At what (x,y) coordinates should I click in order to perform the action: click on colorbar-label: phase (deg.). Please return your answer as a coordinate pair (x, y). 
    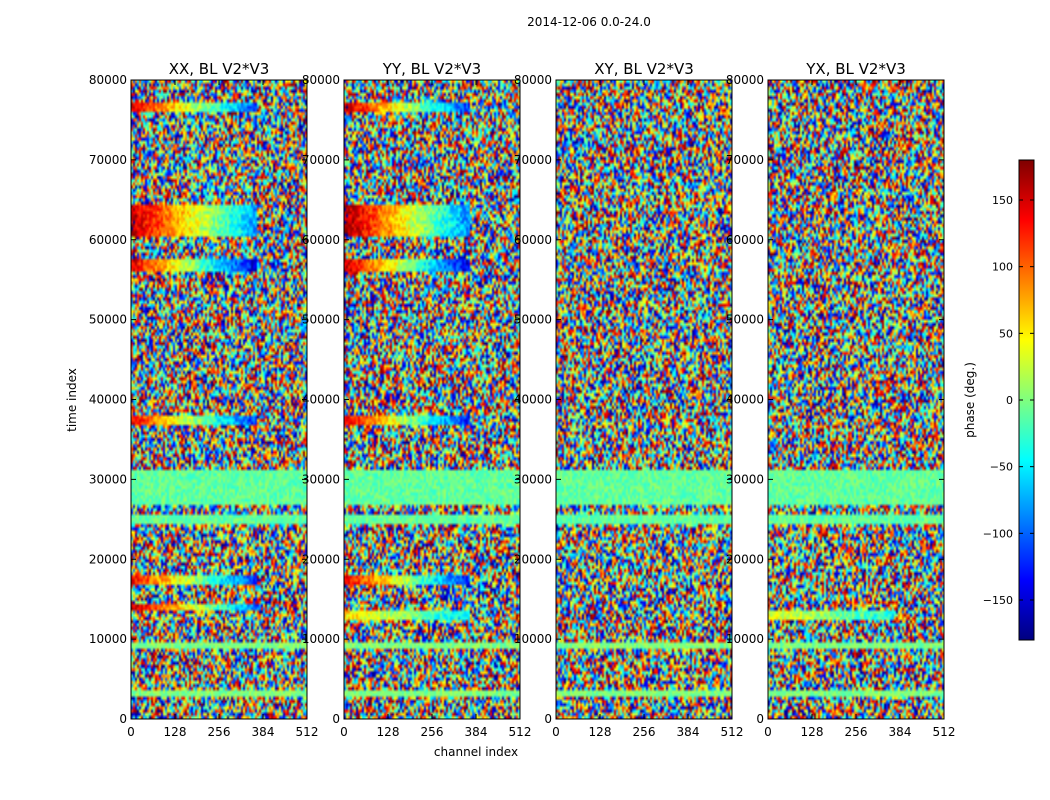
    Looking at the image, I should click on (970, 400).